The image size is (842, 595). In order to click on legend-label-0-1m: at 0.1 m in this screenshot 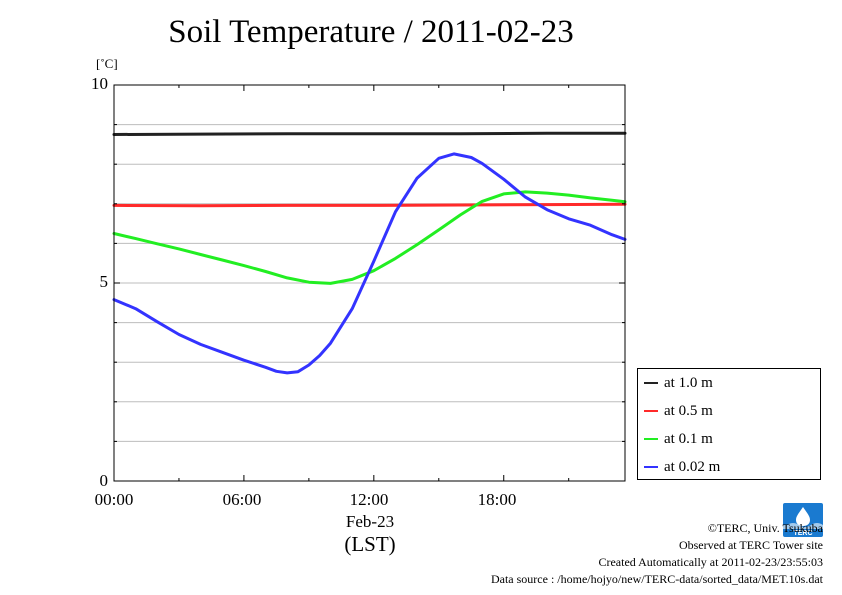, I will do `click(688, 438)`.